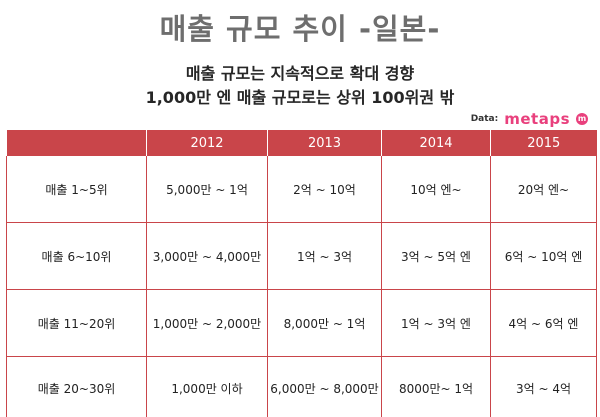  Describe the element at coordinates (76, 189) in the screenshot. I see `row-label: 매출 1~5위` at that location.